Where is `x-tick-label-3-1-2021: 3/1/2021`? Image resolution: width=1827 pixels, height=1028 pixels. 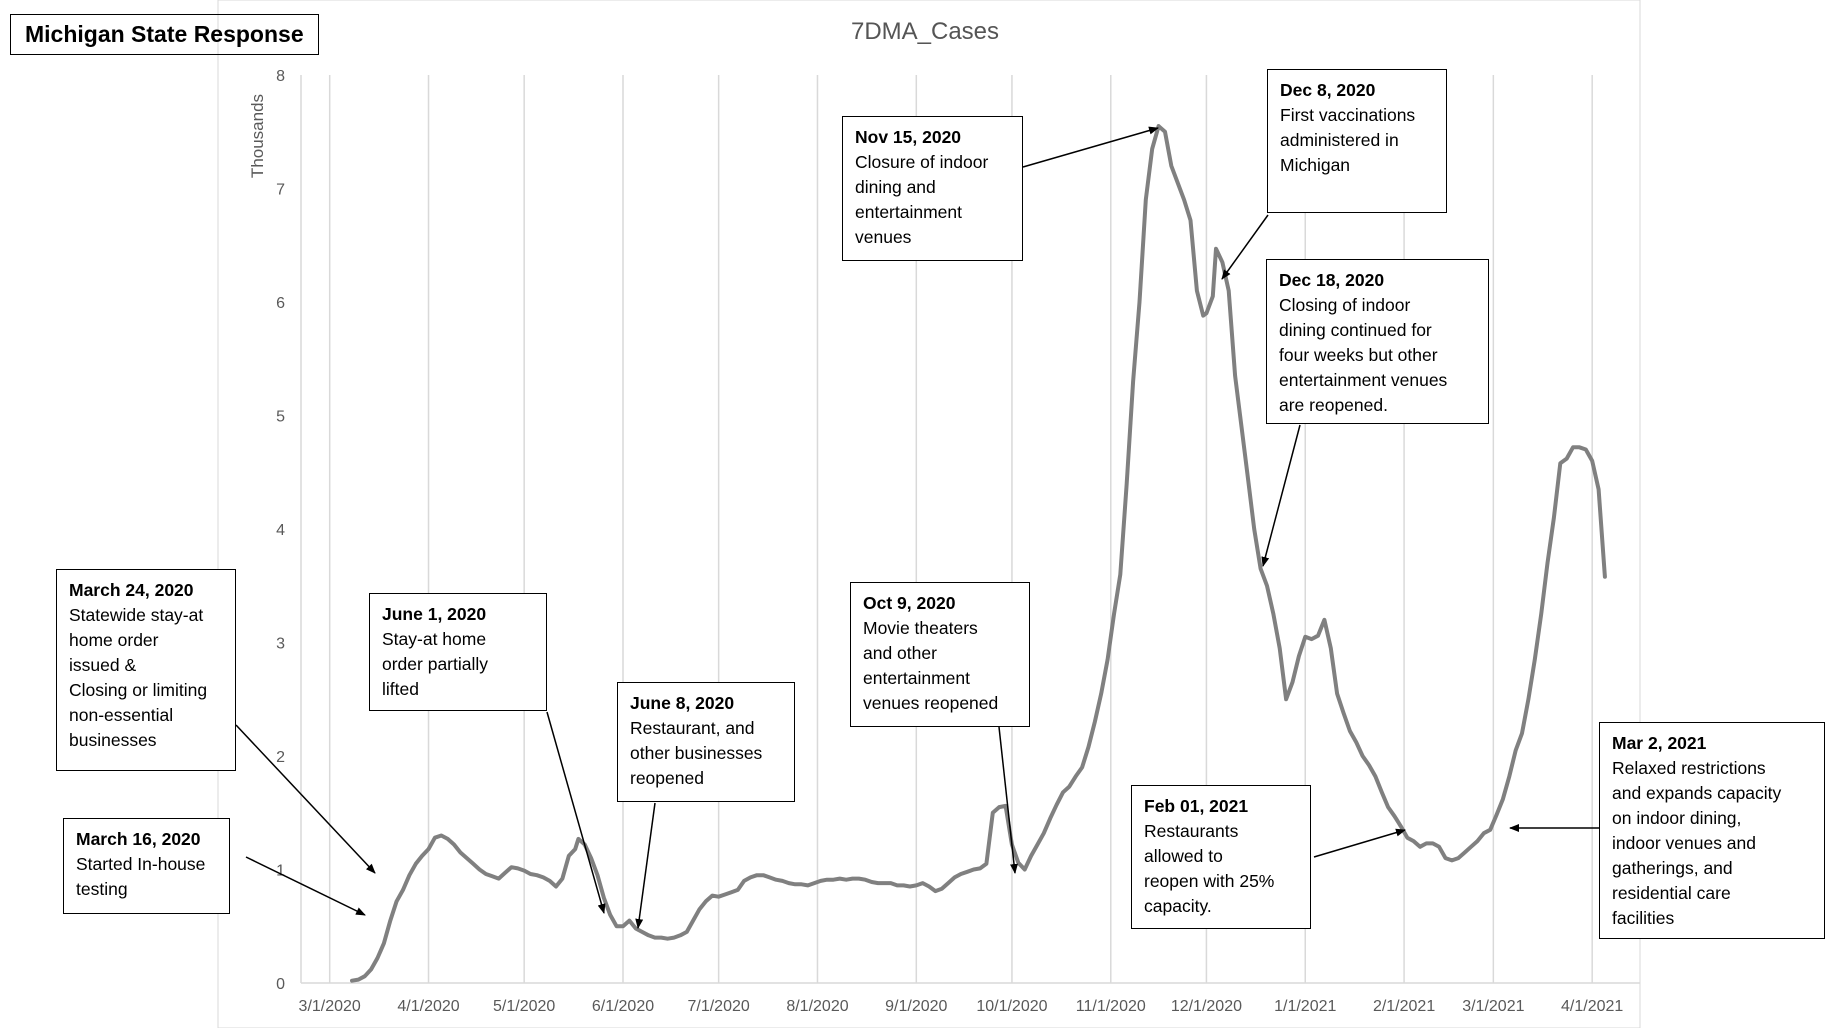 x-tick-label-3-1-2021: 3/1/2021 is located at coordinates (1493, 1006).